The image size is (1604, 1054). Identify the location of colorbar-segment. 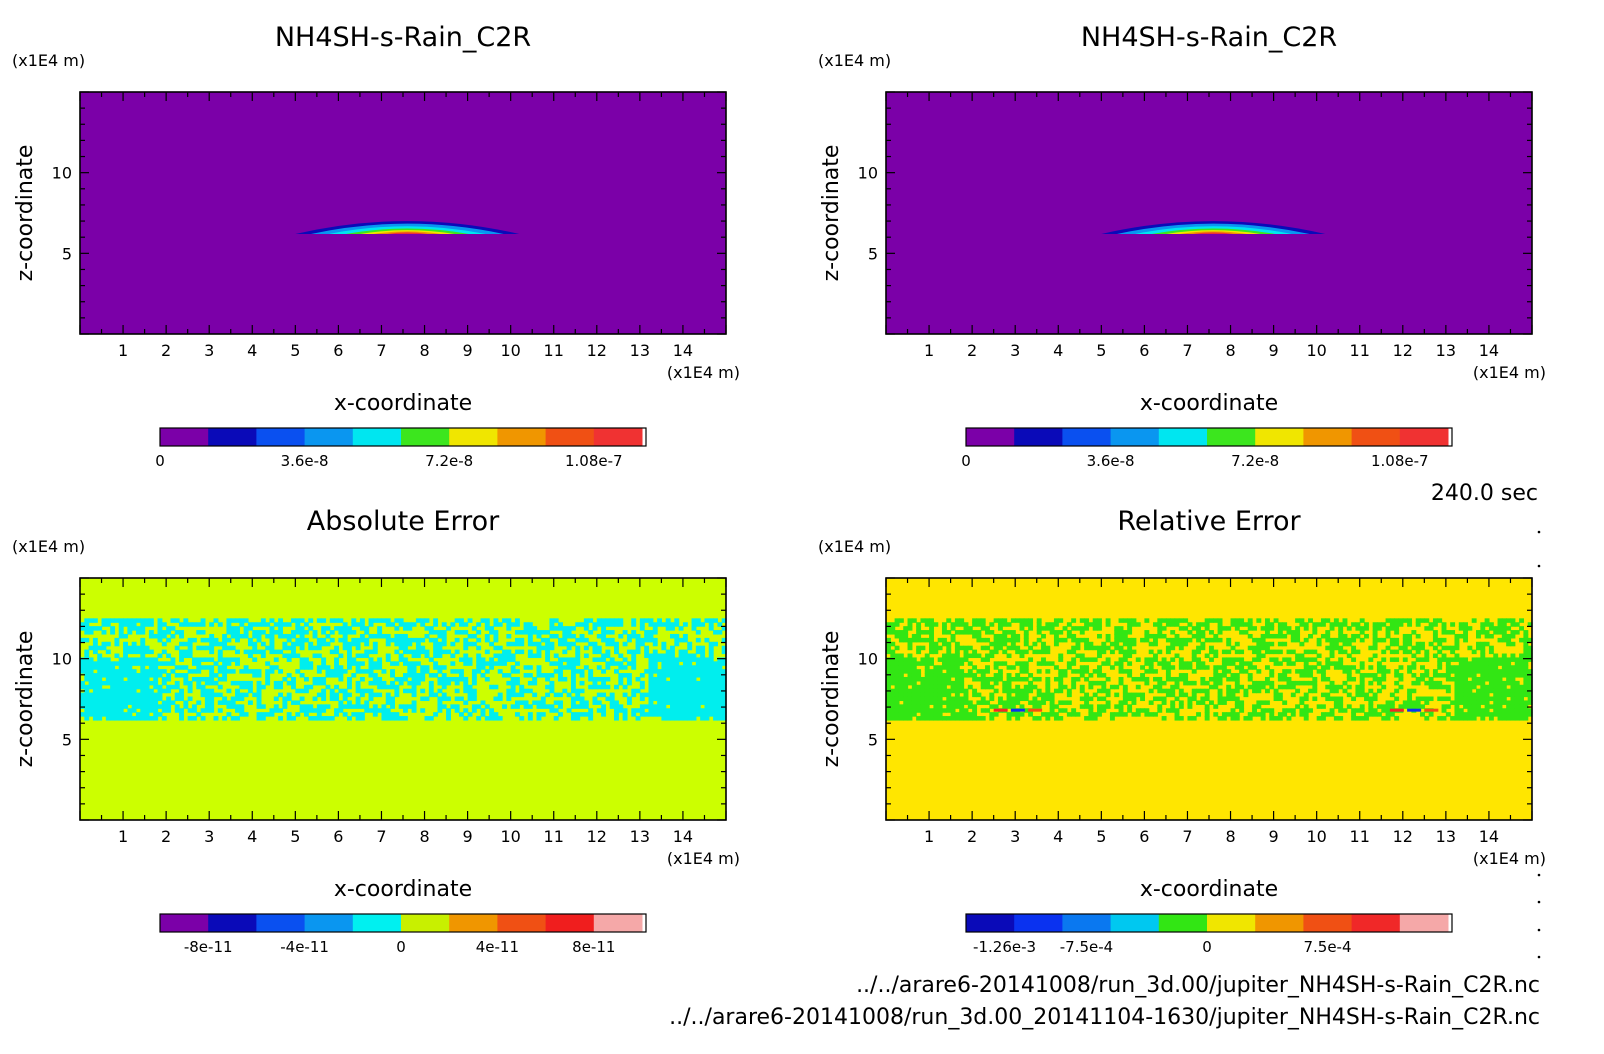
(1231, 437).